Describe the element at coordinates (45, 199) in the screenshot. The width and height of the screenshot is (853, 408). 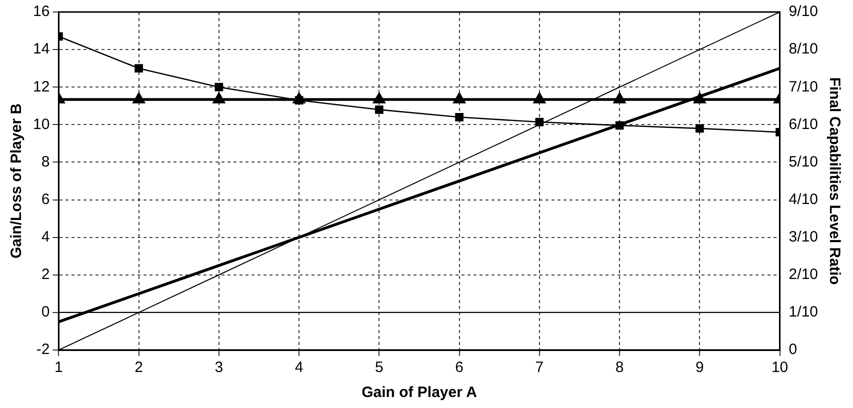
I see `y-tick-label: 6` at that location.